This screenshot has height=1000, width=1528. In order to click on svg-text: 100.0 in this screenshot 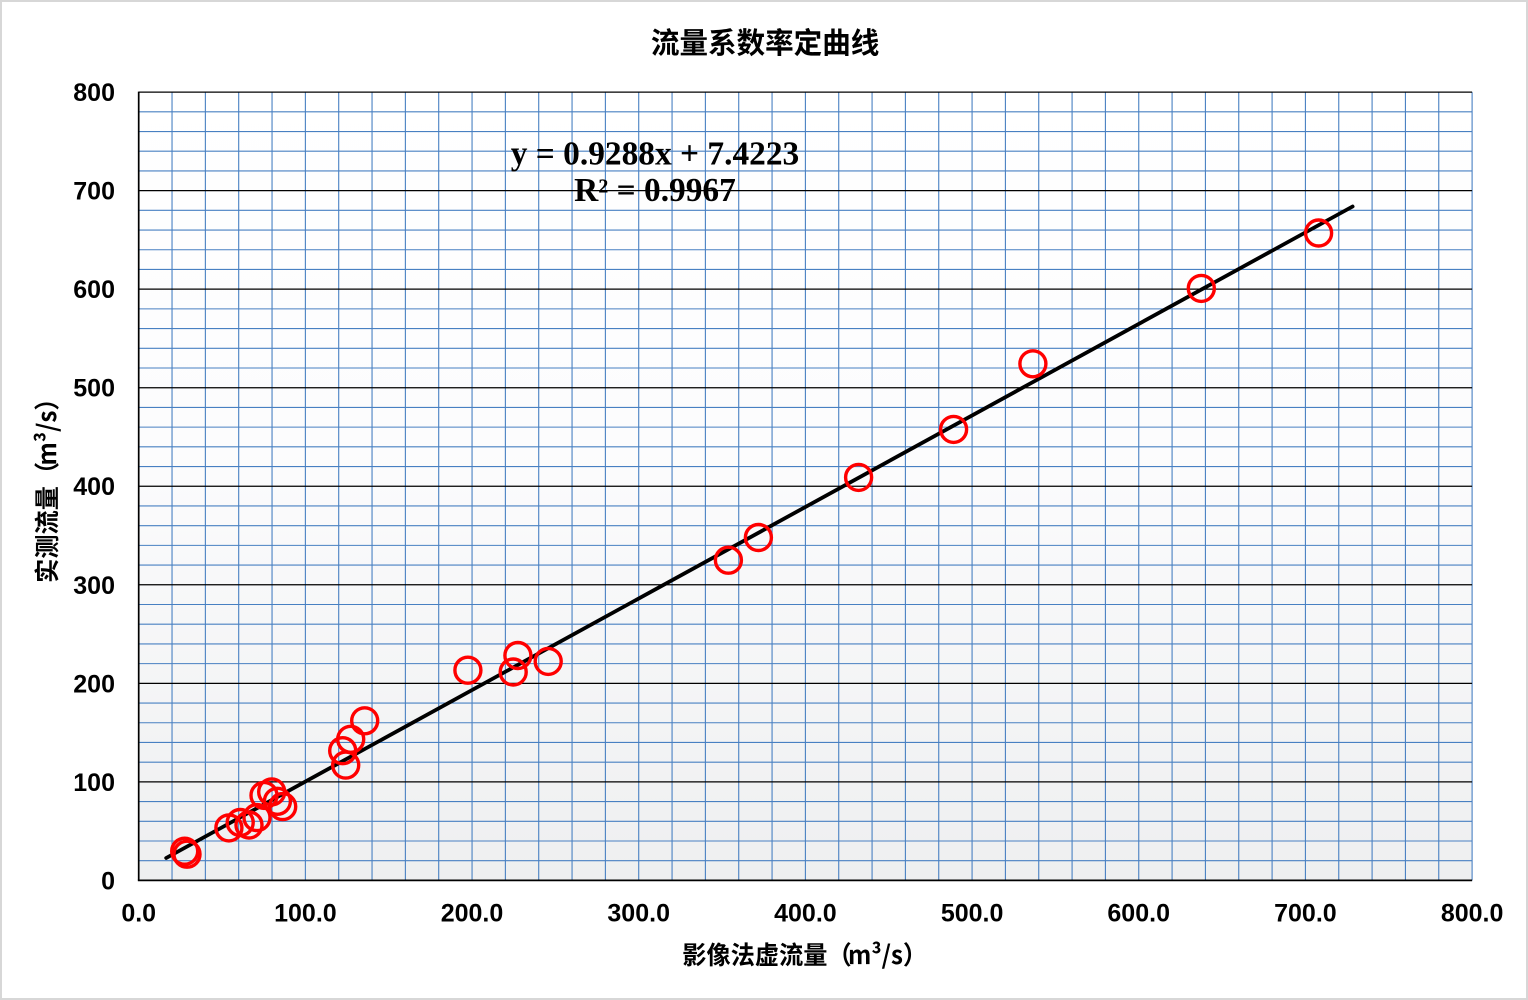, I will do `click(305, 913)`.